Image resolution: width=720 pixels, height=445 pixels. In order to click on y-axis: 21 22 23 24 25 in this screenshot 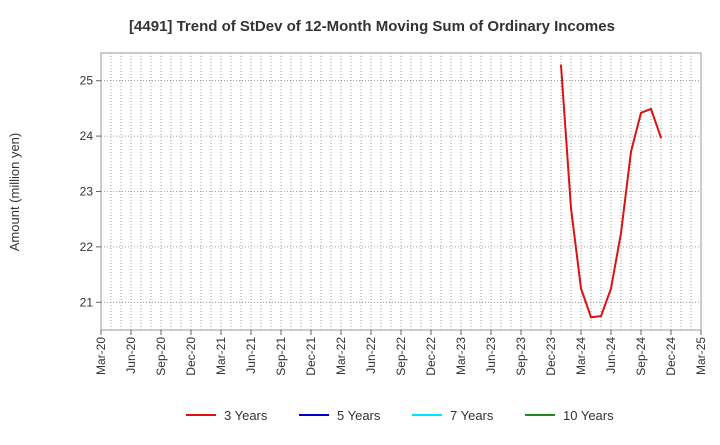, I will do `click(90, 191)`.